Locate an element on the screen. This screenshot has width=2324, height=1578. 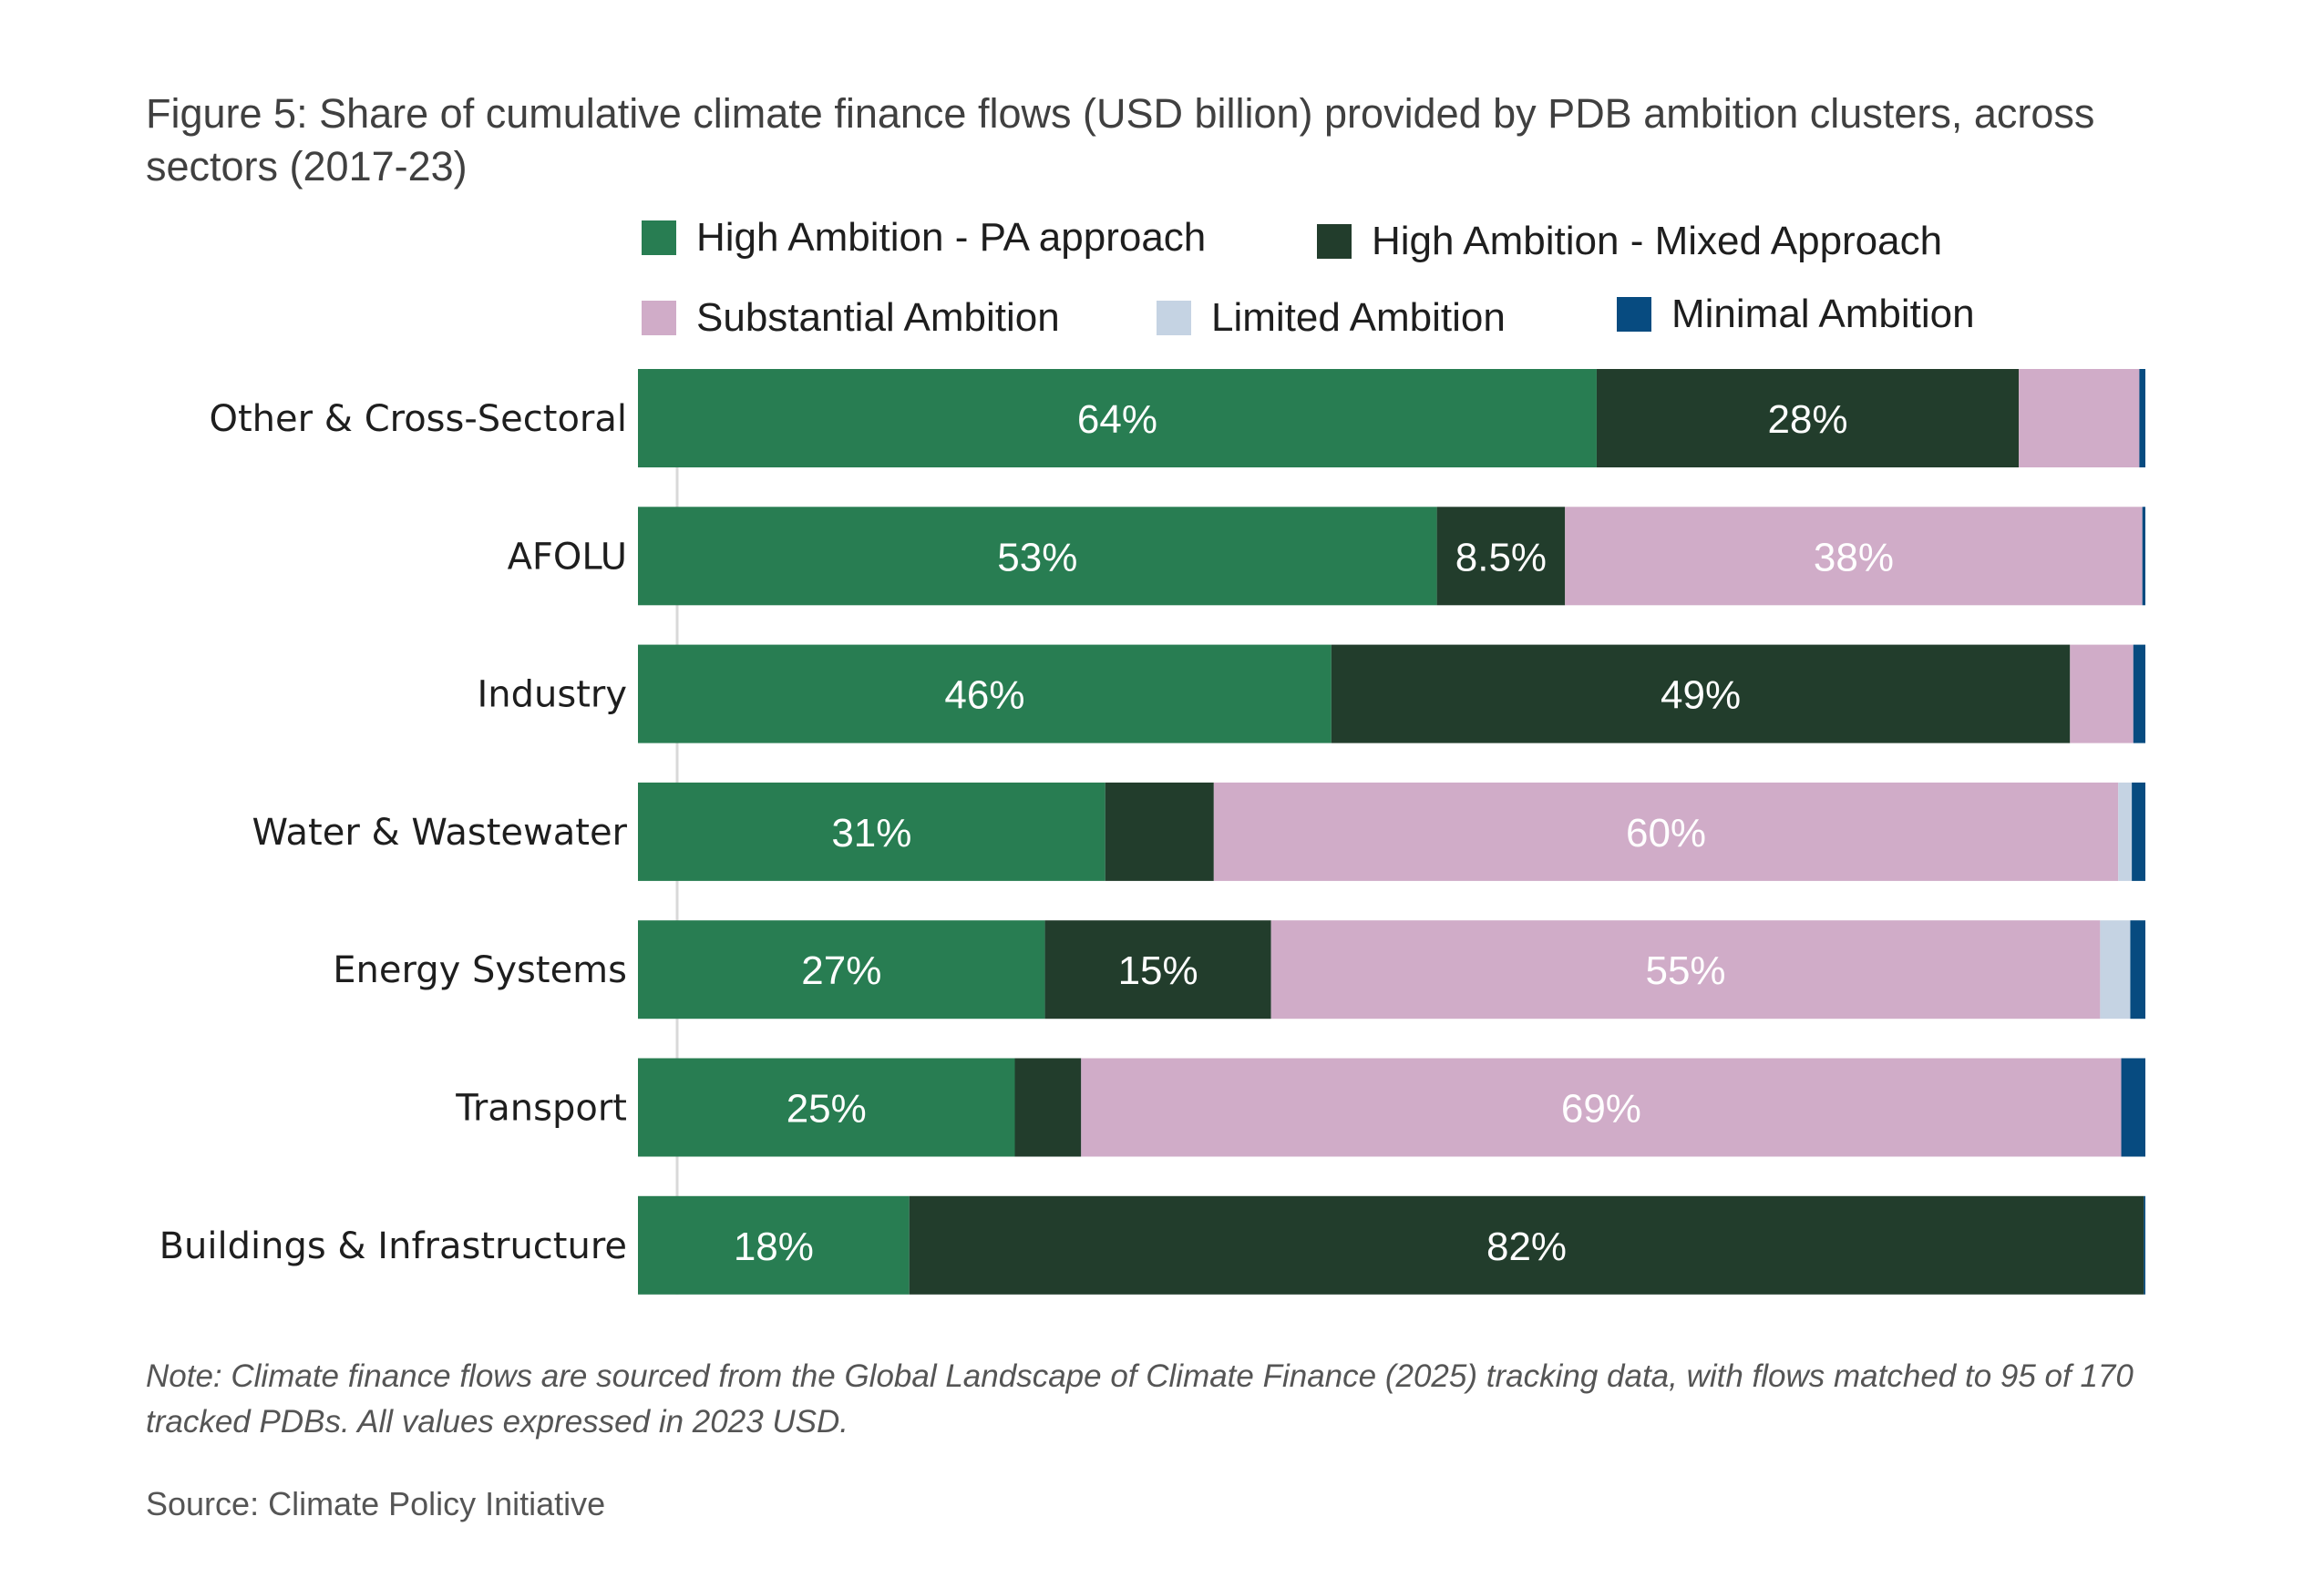
data-label: 28% is located at coordinates (1807, 419).